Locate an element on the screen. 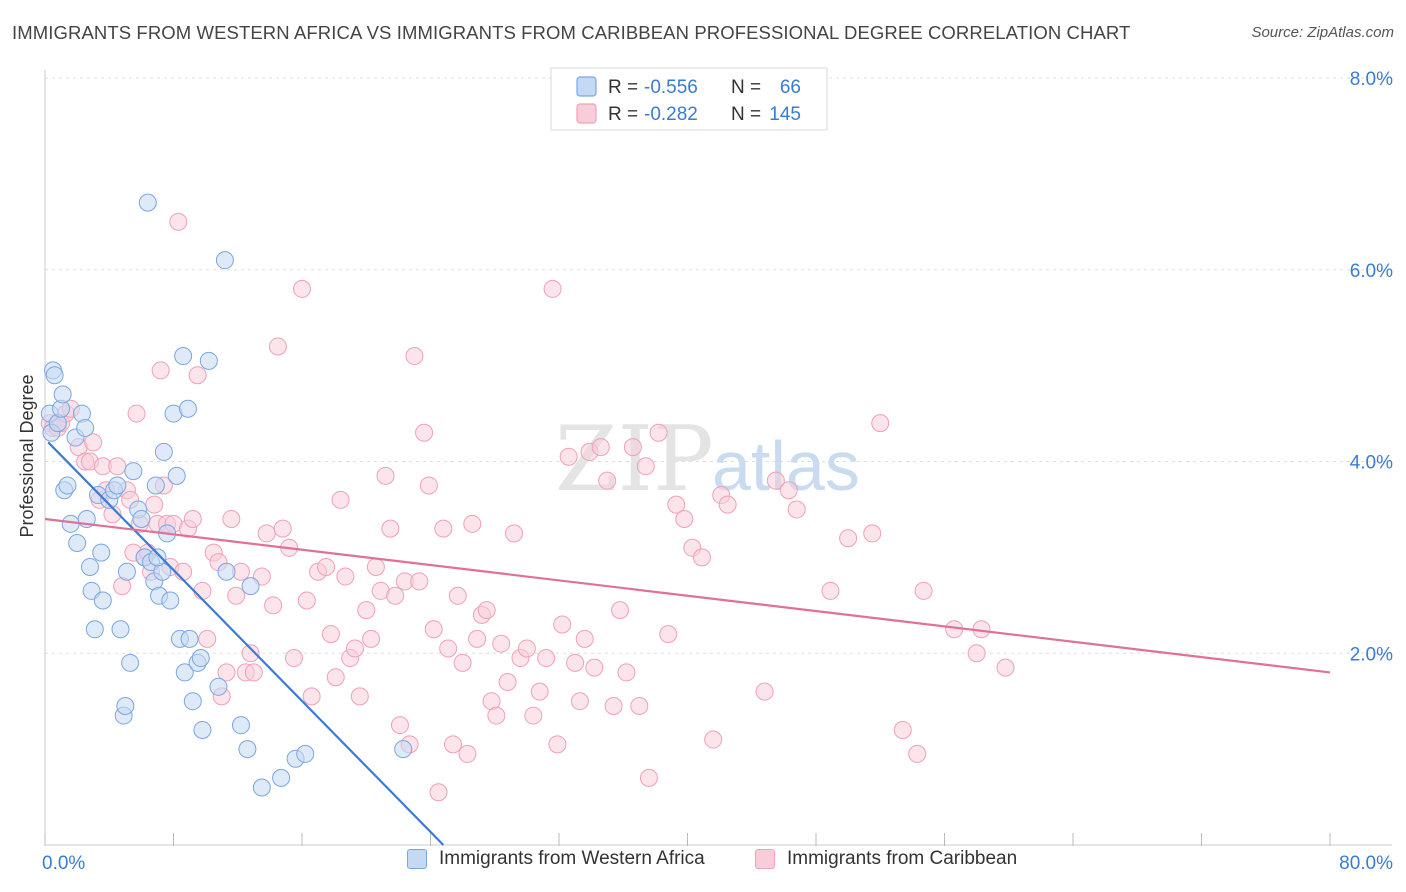  legend-label-caribbean: Immigrants from Caribbean is located at coordinates (902, 858).